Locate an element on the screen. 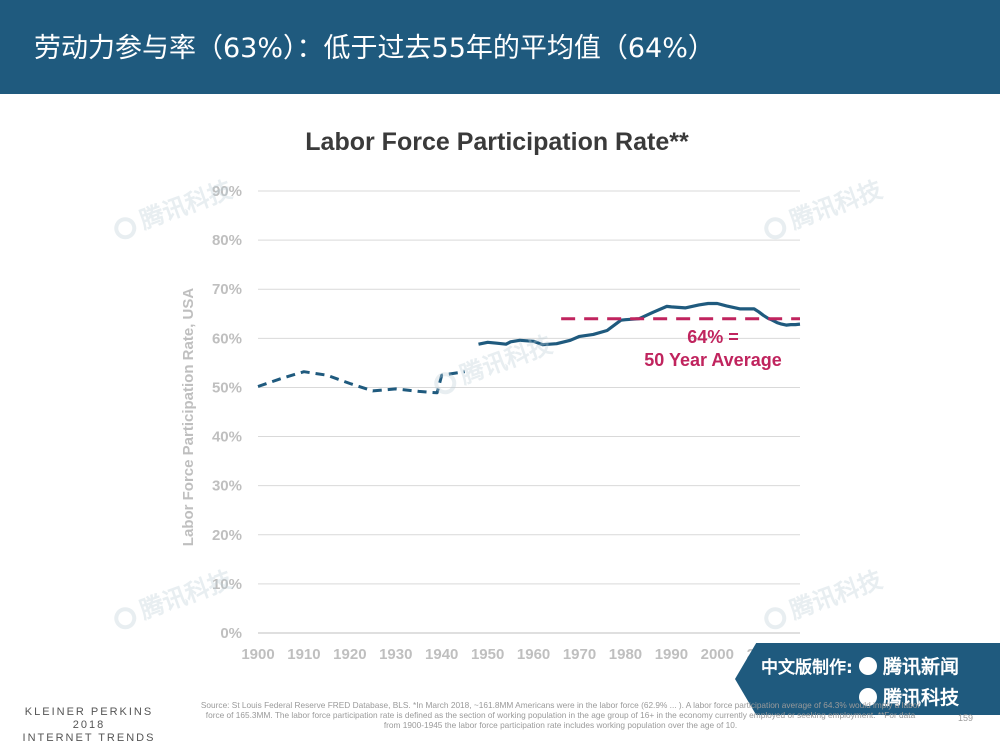  badge-tencent-news: 腾讯新闻 is located at coordinates (909, 665).